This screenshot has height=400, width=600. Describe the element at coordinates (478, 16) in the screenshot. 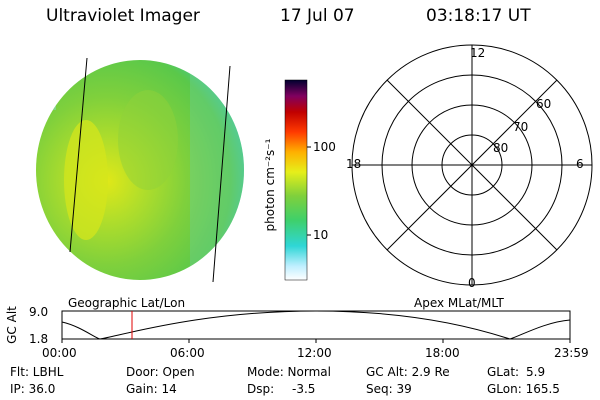

I see `time-label: 03:18:17 UT` at that location.